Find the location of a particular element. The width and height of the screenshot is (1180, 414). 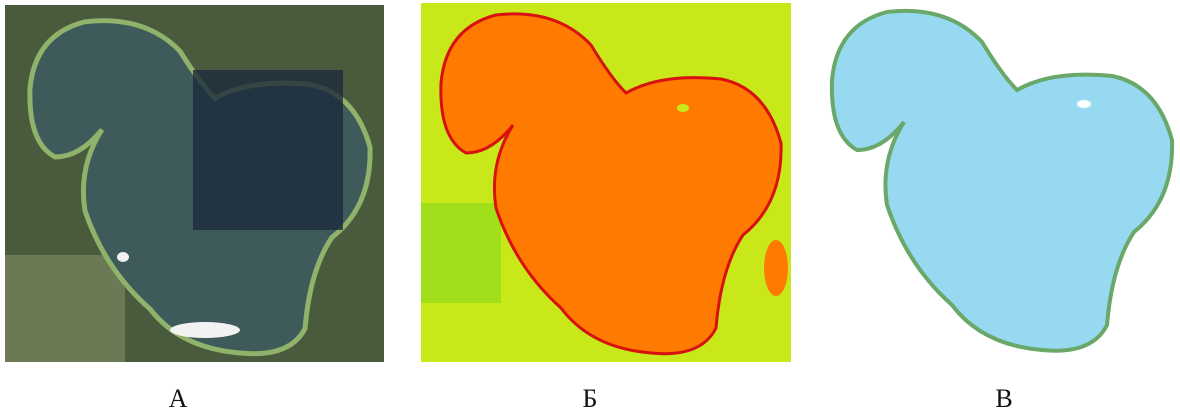

clouds is located at coordinates (205, 330).